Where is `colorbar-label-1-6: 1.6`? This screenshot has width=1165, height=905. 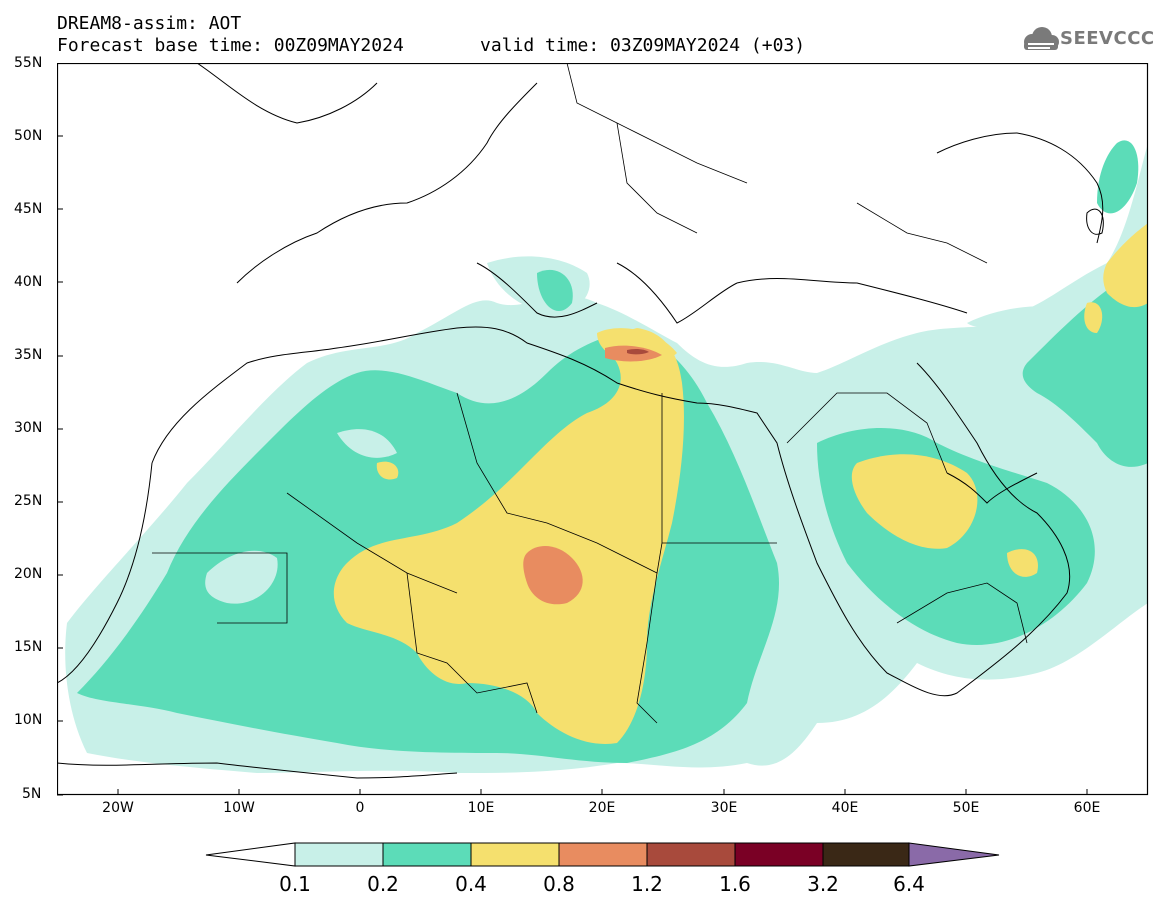 colorbar-label-1-6: 1.6 is located at coordinates (735, 884).